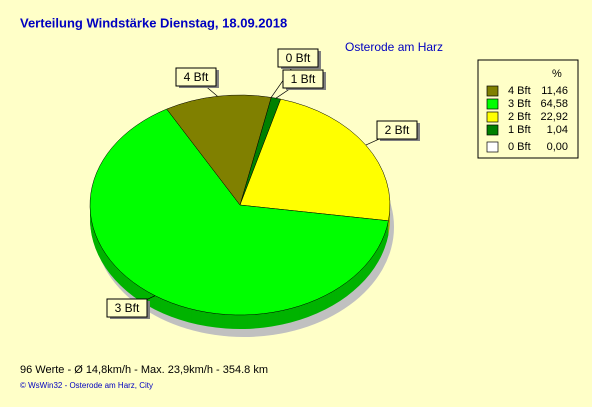 Image resolution: width=592 pixels, height=407 pixels. I want to click on slice-label: 2 Bft, so click(397, 130).